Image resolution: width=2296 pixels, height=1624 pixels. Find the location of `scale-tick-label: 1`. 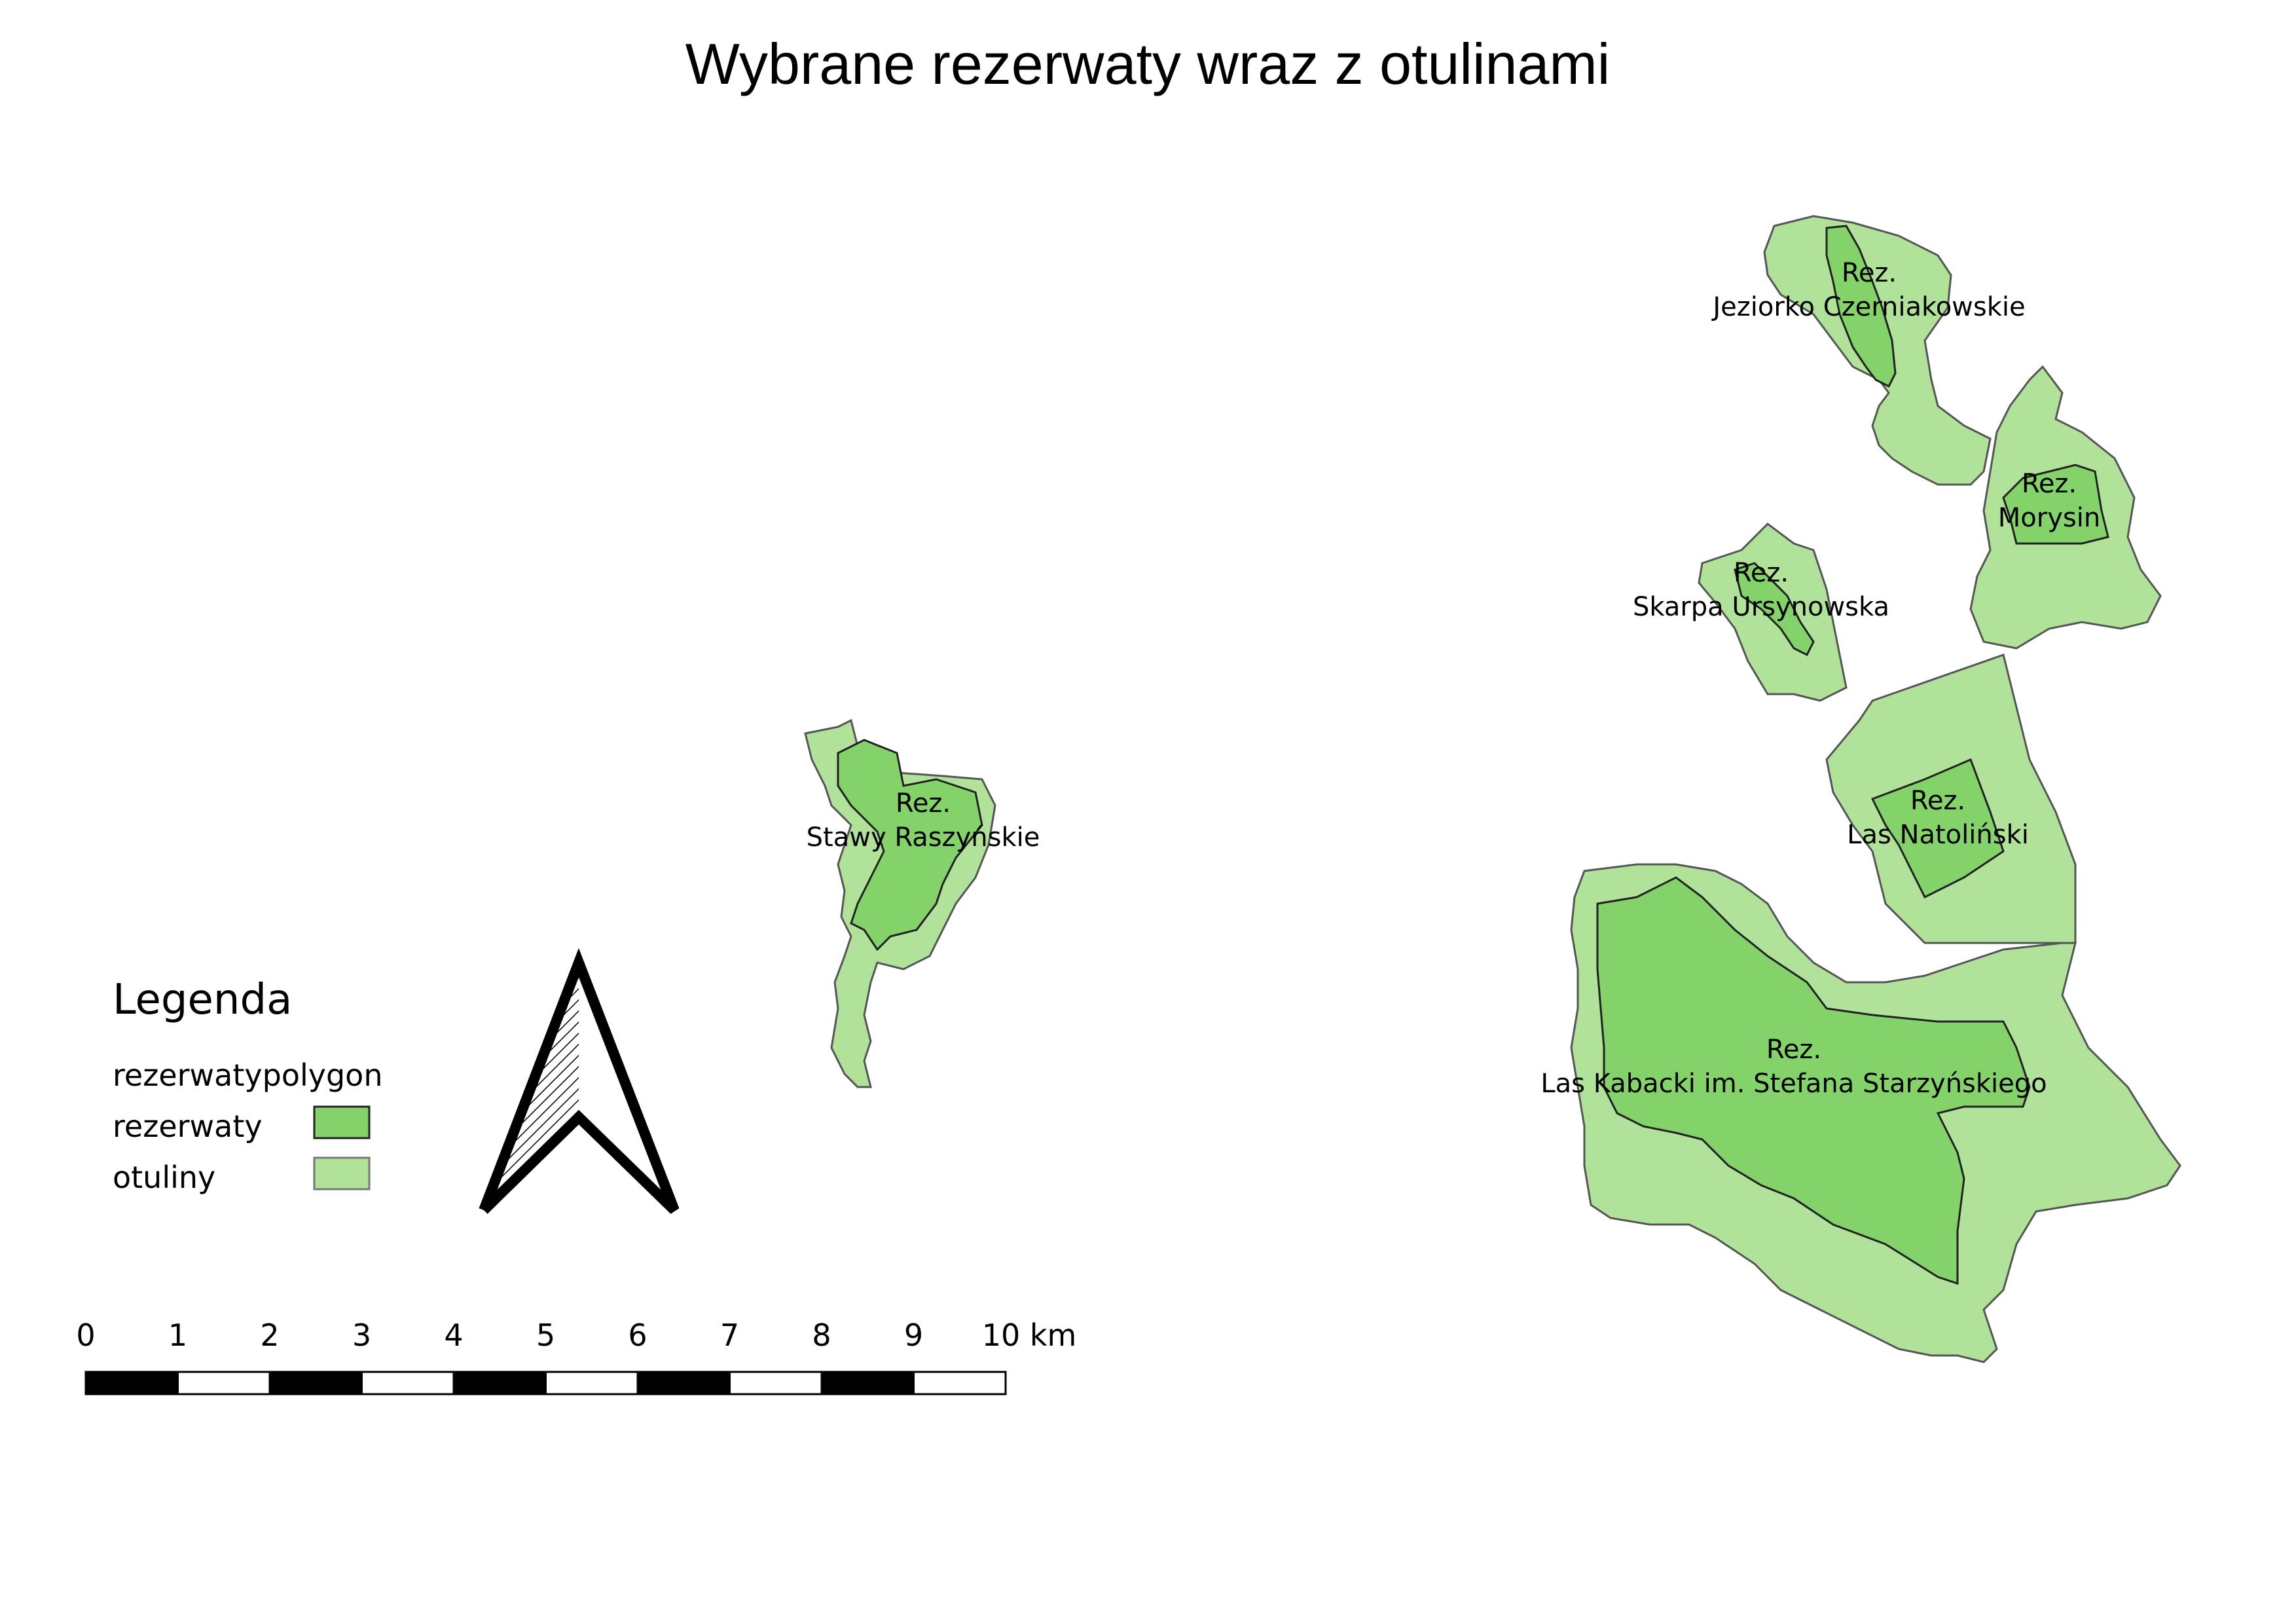

scale-tick-label: 1 is located at coordinates (177, 1335).